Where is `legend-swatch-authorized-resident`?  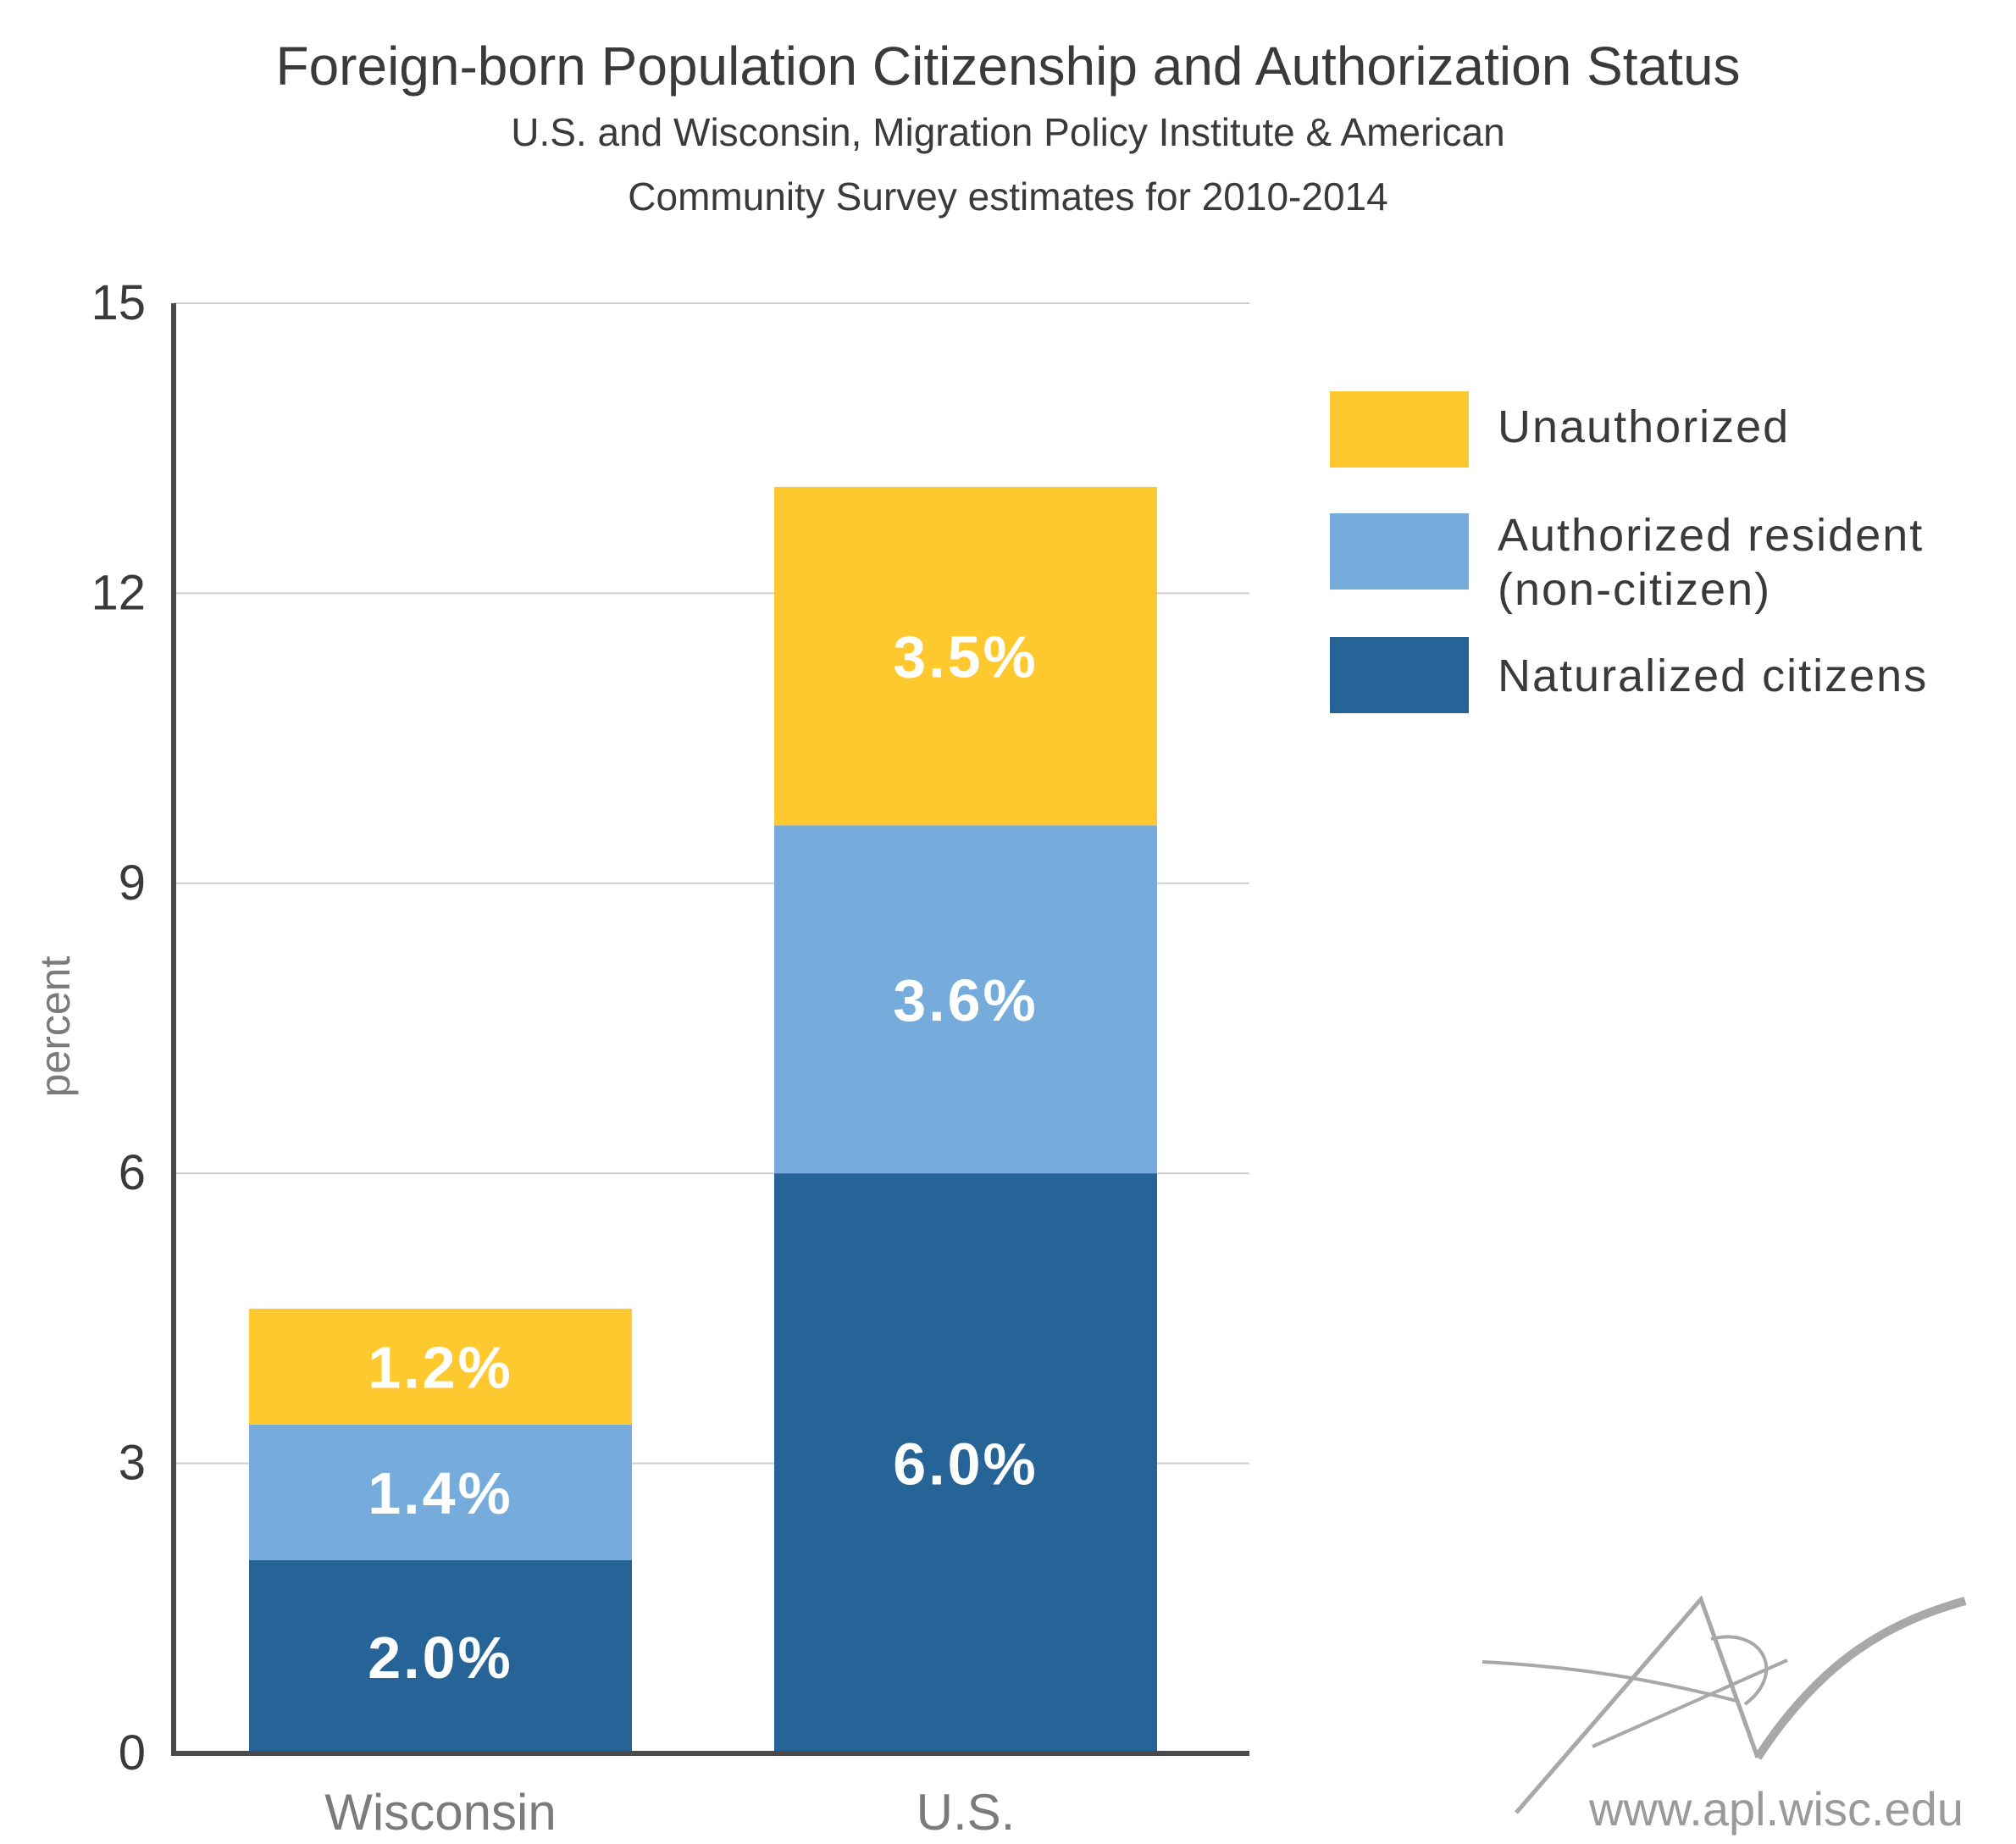 legend-swatch-authorized-resident is located at coordinates (1399, 551).